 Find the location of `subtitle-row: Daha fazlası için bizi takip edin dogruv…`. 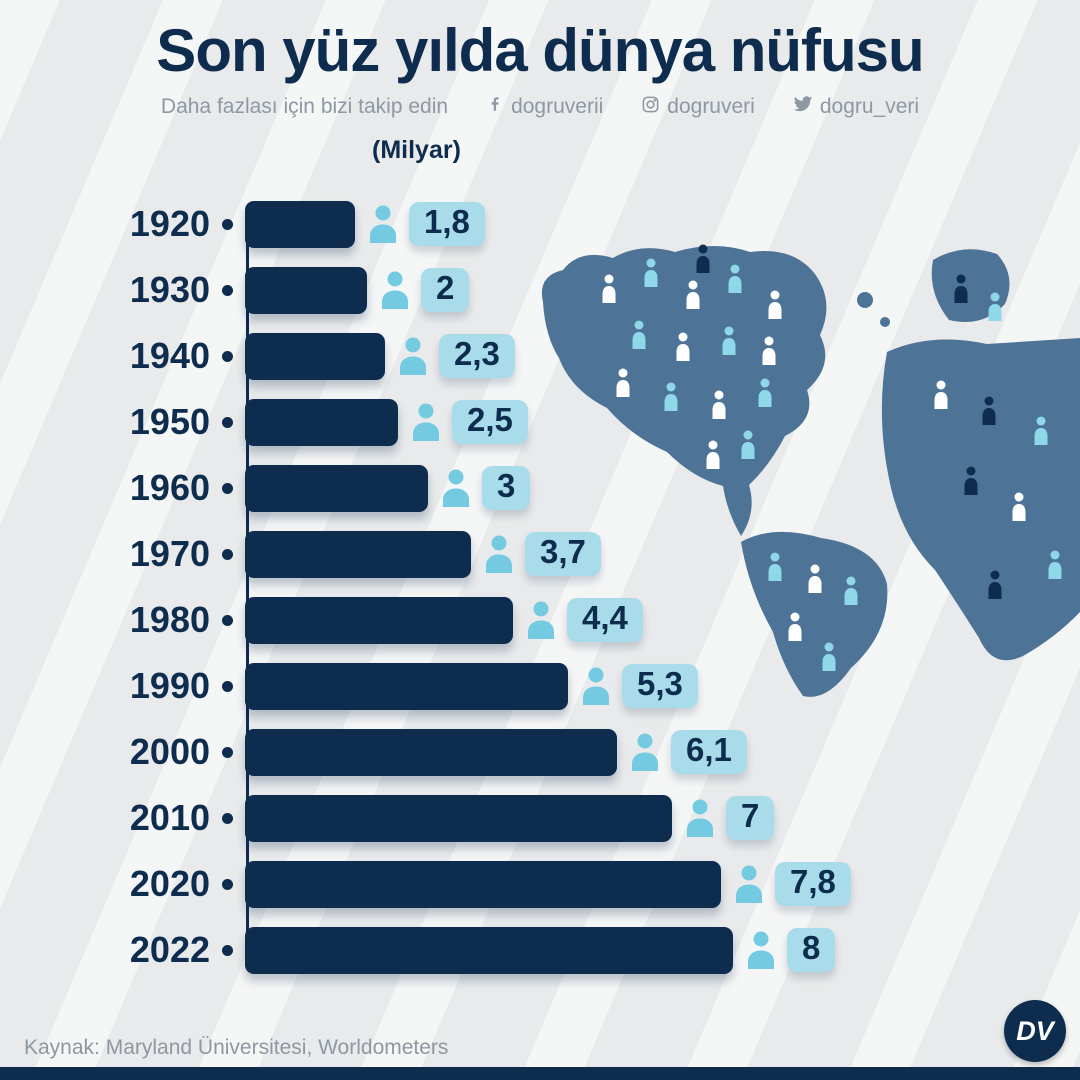

subtitle-row: Daha fazlası için bizi takip edin dogruv… is located at coordinates (540, 107).